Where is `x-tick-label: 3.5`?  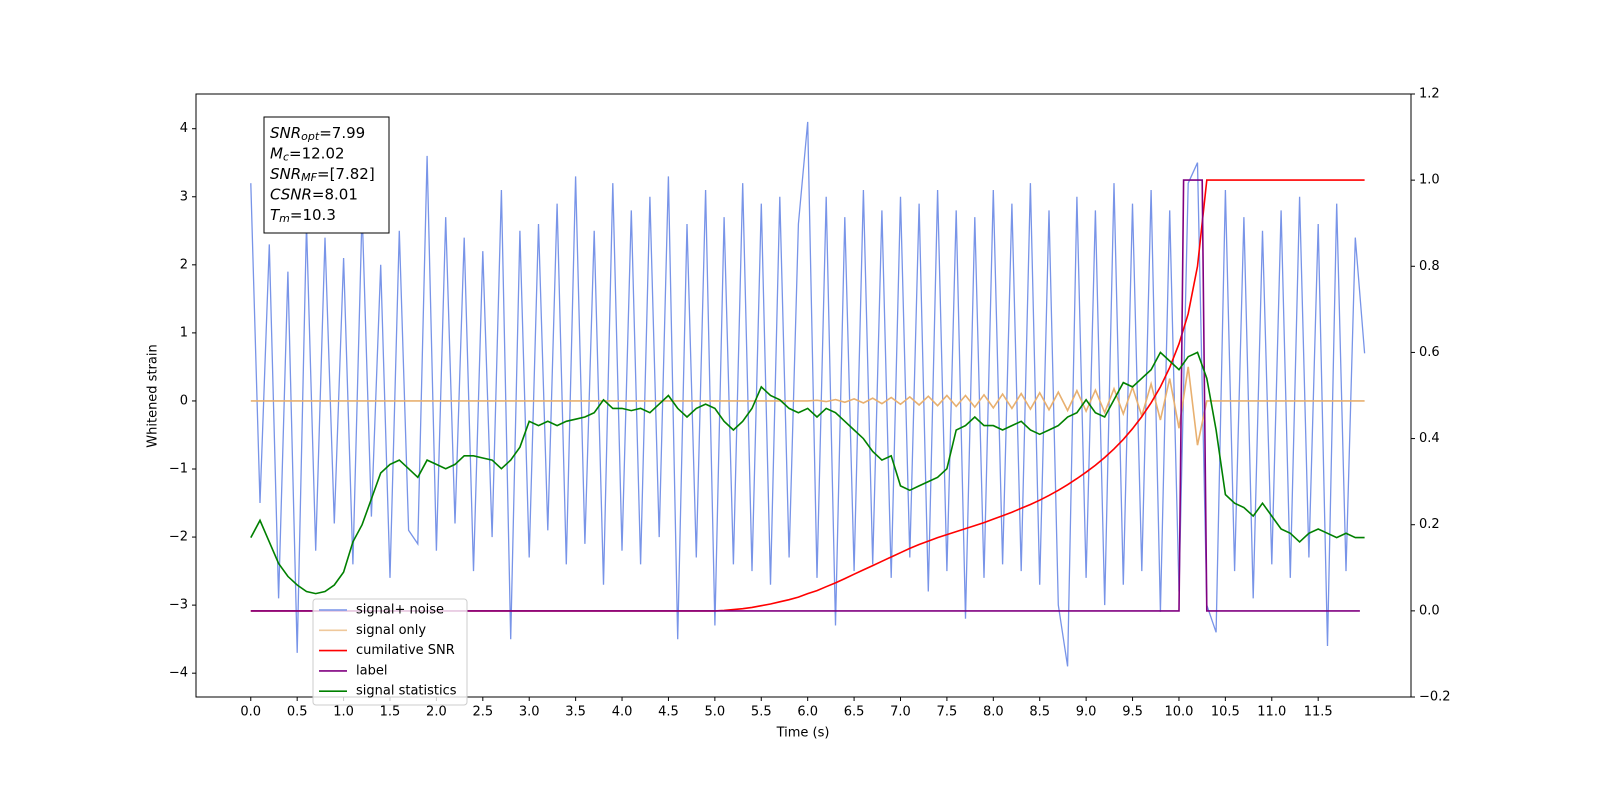 x-tick-label: 3.5 is located at coordinates (575, 712).